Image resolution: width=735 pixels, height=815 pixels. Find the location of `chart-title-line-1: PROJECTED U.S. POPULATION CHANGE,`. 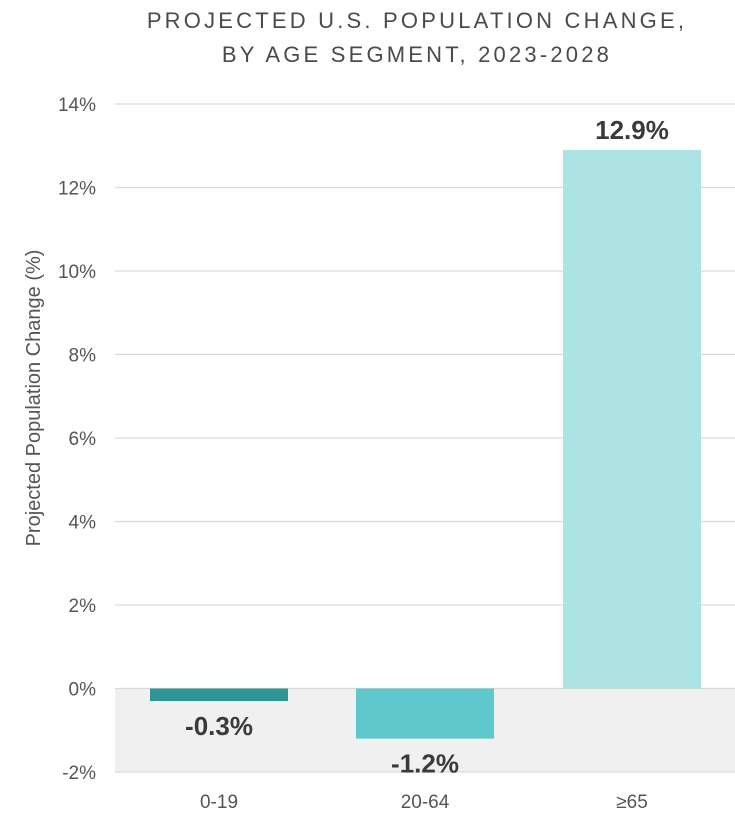

chart-title-line-1: PROJECTED U.S. POPULATION CHANGE, is located at coordinates (417, 20).